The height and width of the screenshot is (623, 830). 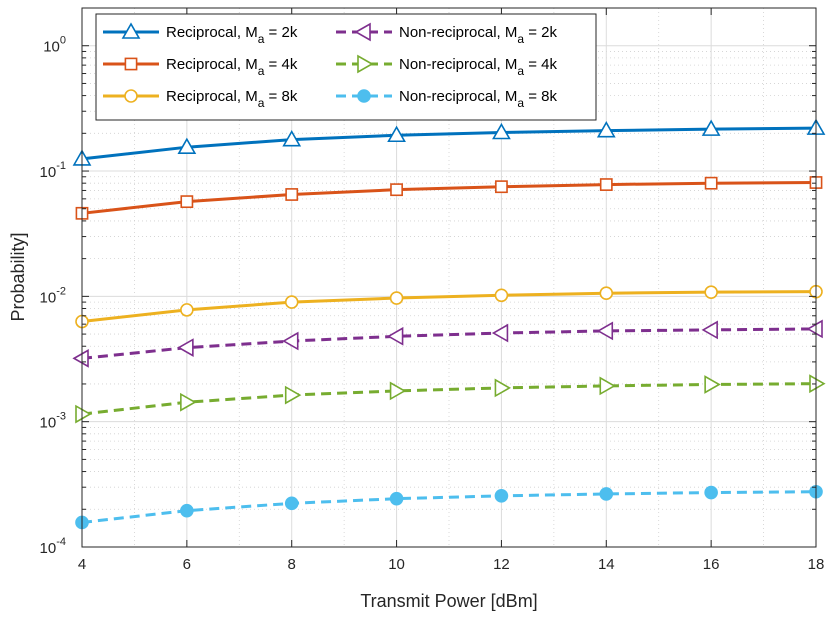 What do you see at coordinates (396, 564) in the screenshot?
I see `x-tick-label: 10` at bounding box center [396, 564].